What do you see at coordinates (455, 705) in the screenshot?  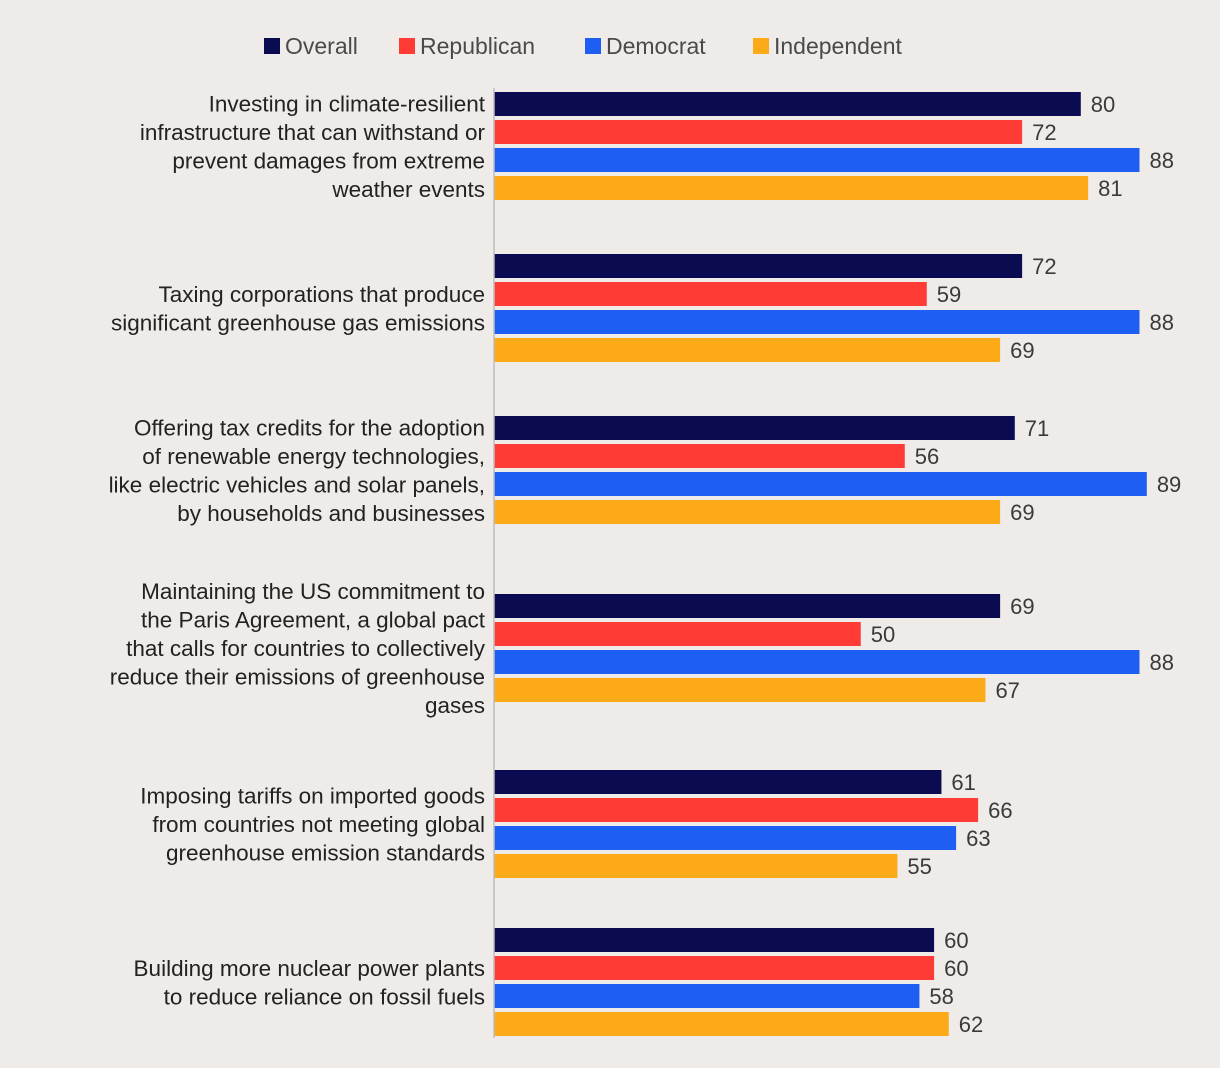 I see `category-label-line: gases` at bounding box center [455, 705].